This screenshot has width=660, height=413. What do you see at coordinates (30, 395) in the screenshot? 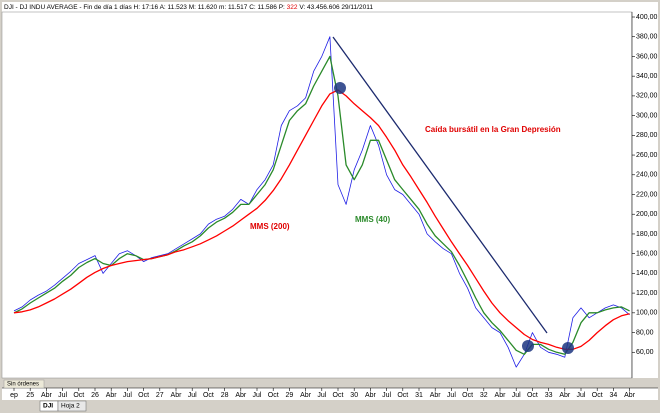
I see `x-tick-label: 25` at bounding box center [30, 395].